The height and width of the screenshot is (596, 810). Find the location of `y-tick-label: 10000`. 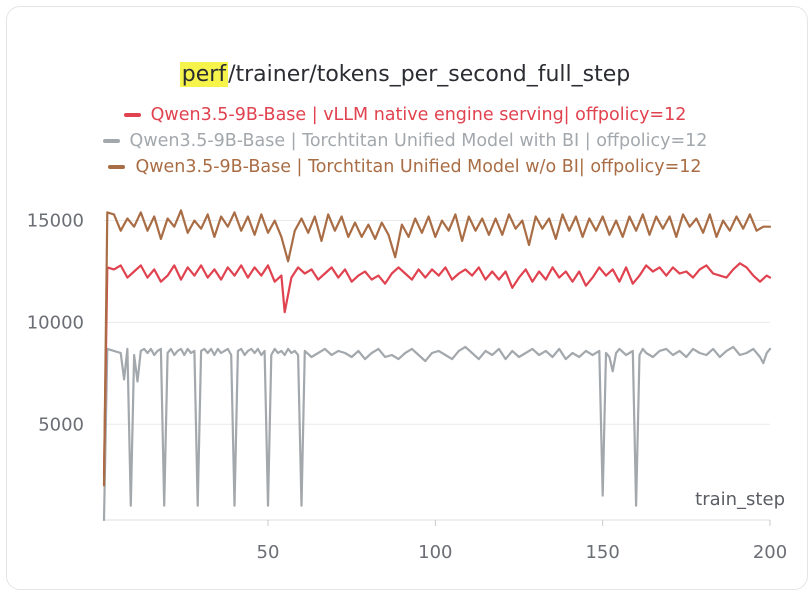

y-tick-label: 10000 is located at coordinates (55, 322).